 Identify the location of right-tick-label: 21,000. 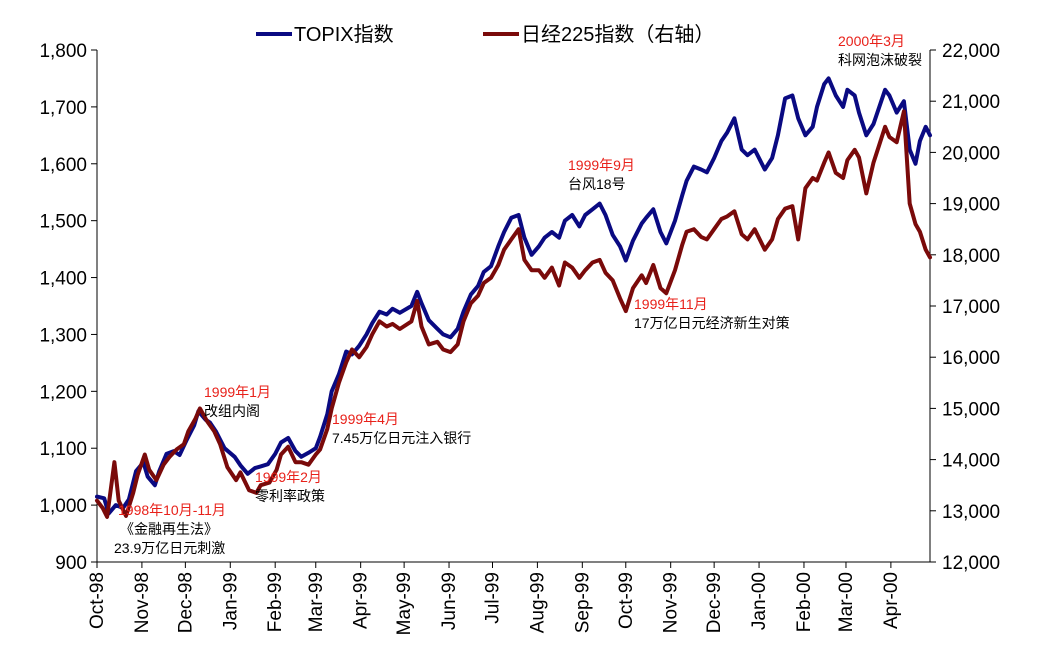
(971, 102).